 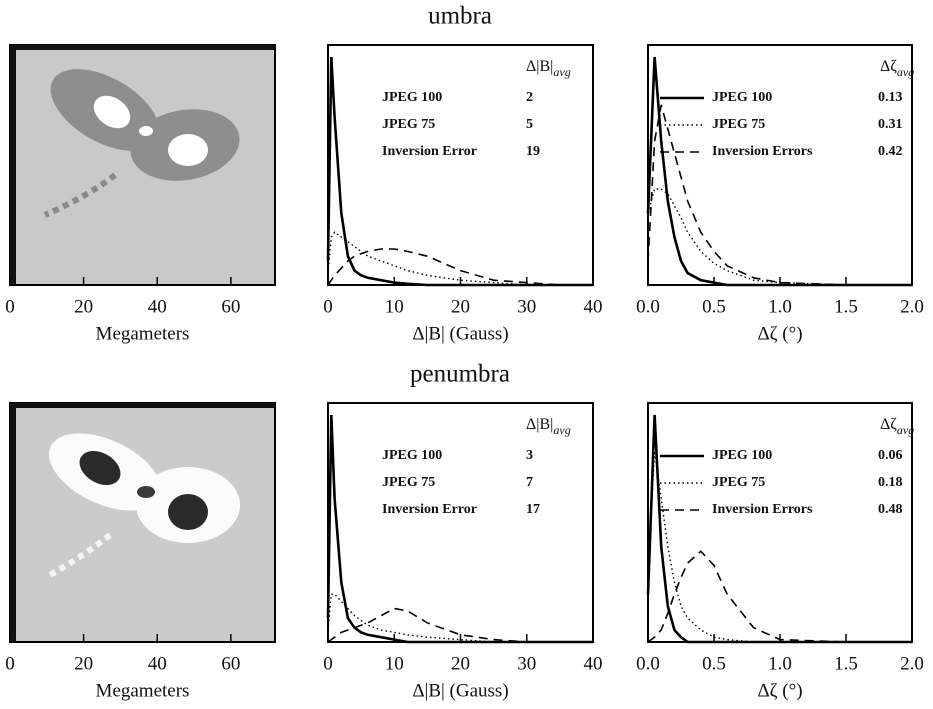 I want to click on legend-value: 0.42, so click(x=890, y=151).